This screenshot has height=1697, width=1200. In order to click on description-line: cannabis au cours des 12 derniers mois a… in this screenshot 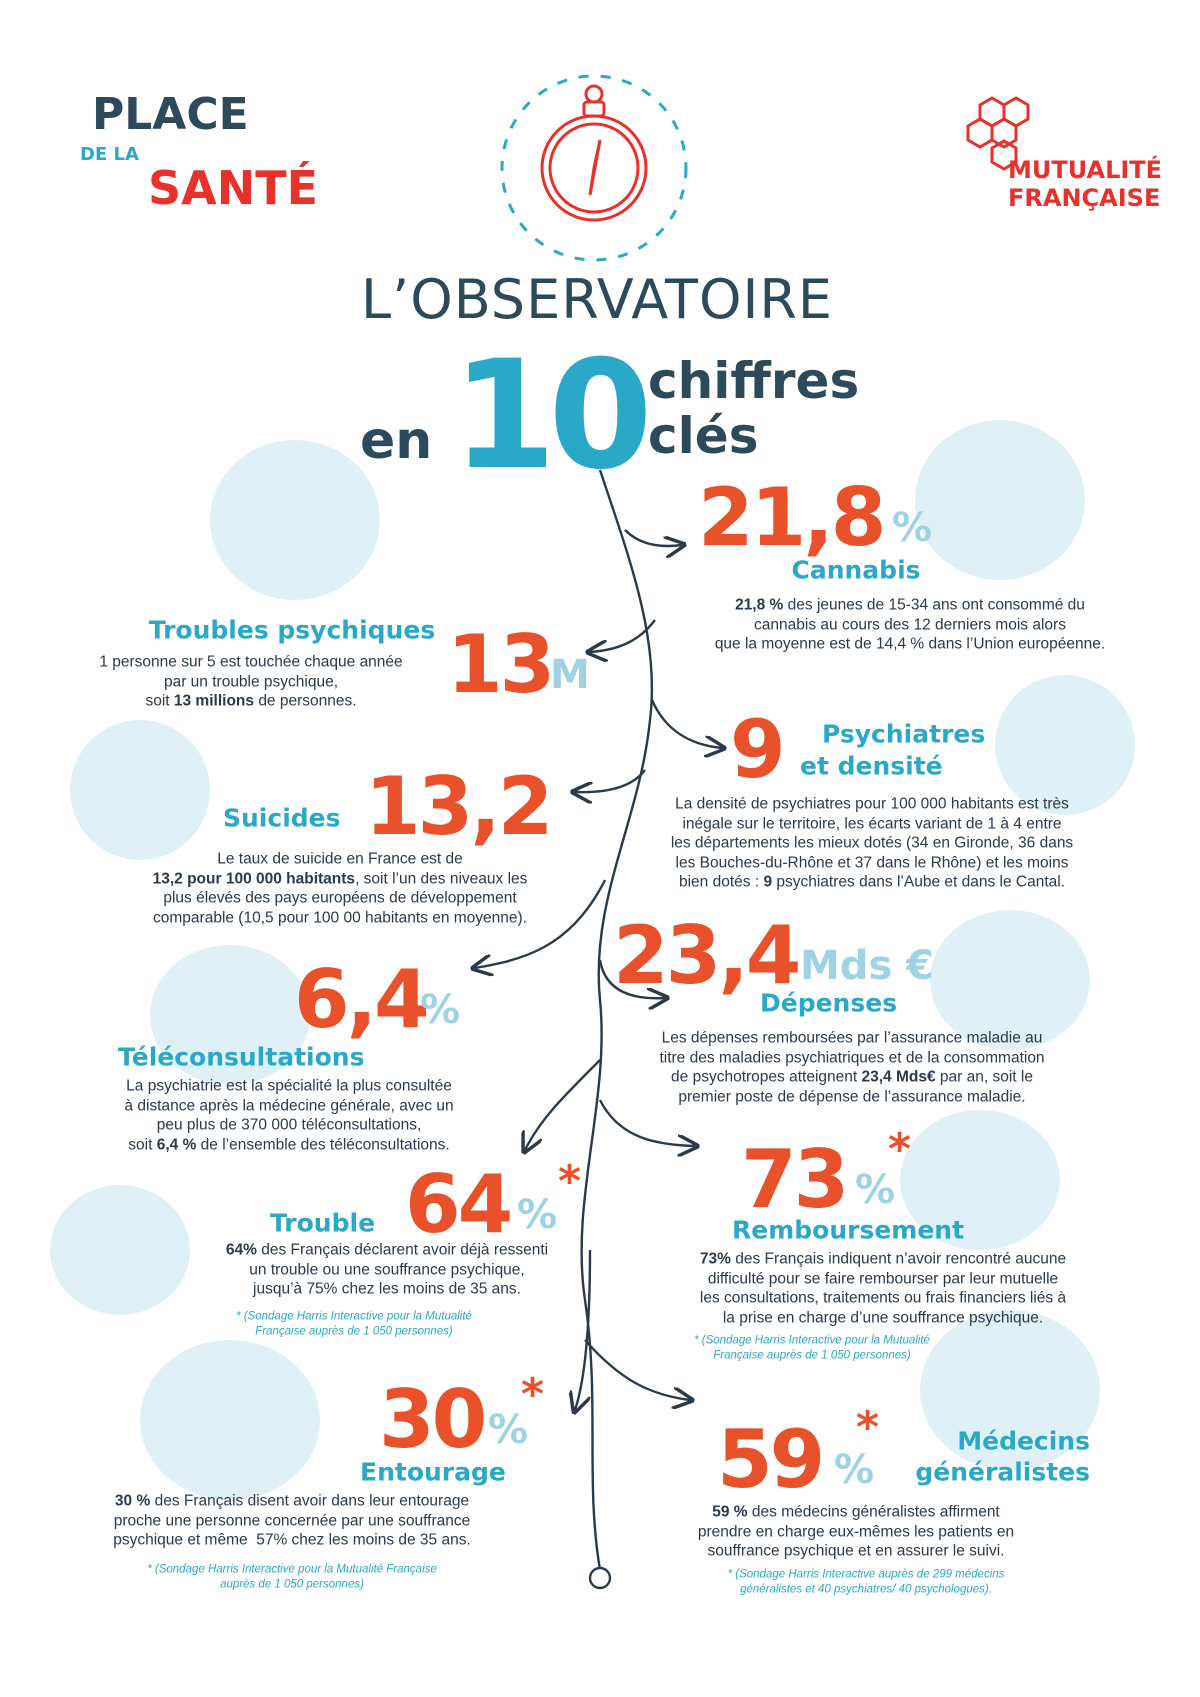, I will do `click(910, 625)`.